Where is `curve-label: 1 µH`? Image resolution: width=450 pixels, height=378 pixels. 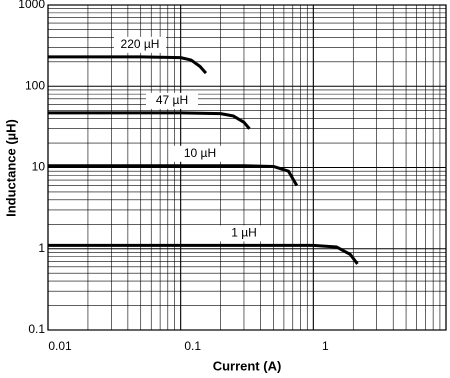 curve-label: 1 µH is located at coordinates (244, 233).